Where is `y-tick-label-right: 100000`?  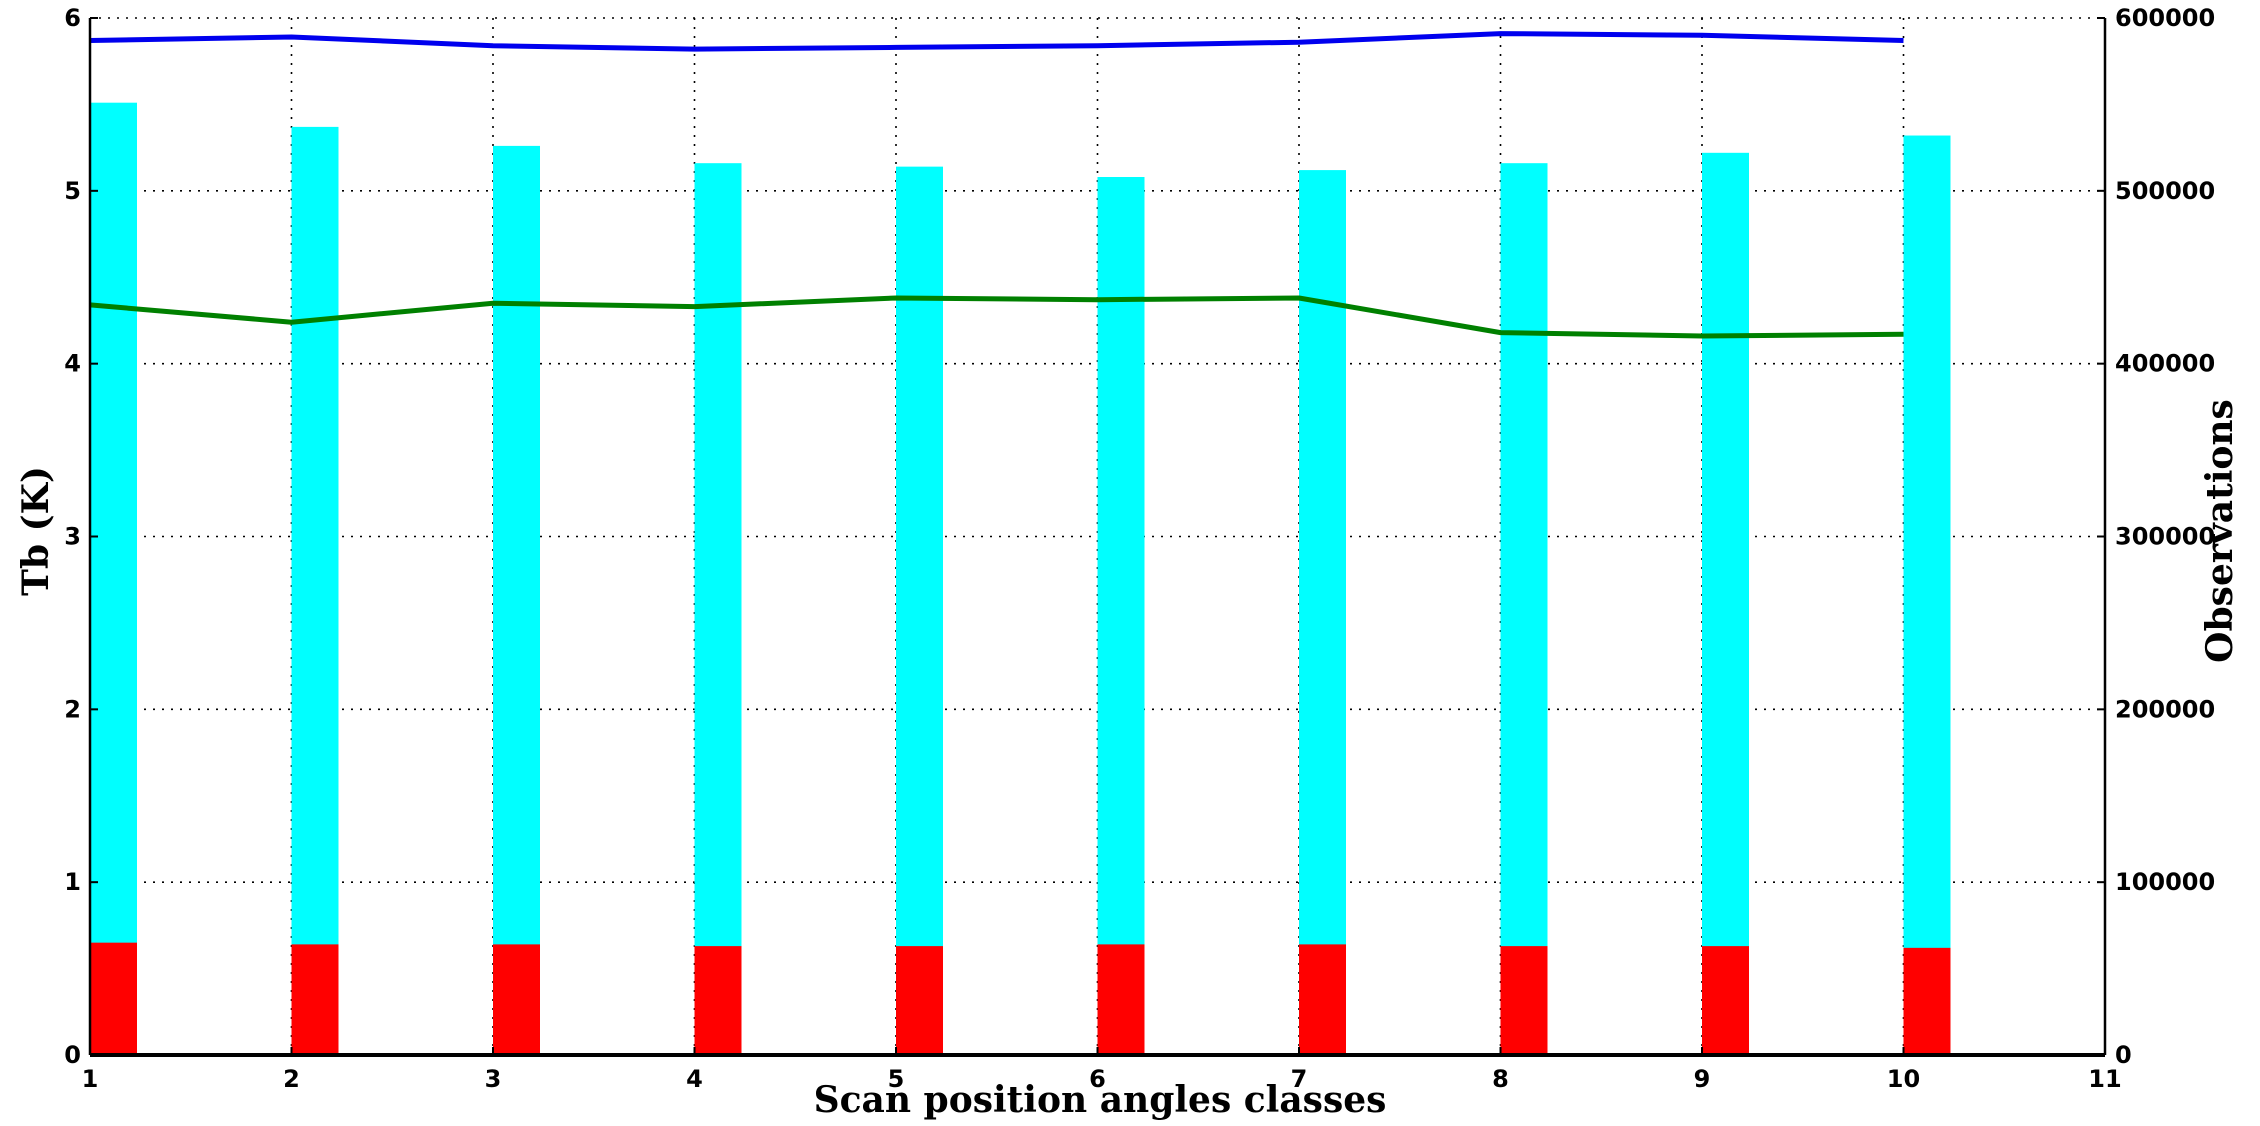 y-tick-label-right: 100000 is located at coordinates (2165, 882).